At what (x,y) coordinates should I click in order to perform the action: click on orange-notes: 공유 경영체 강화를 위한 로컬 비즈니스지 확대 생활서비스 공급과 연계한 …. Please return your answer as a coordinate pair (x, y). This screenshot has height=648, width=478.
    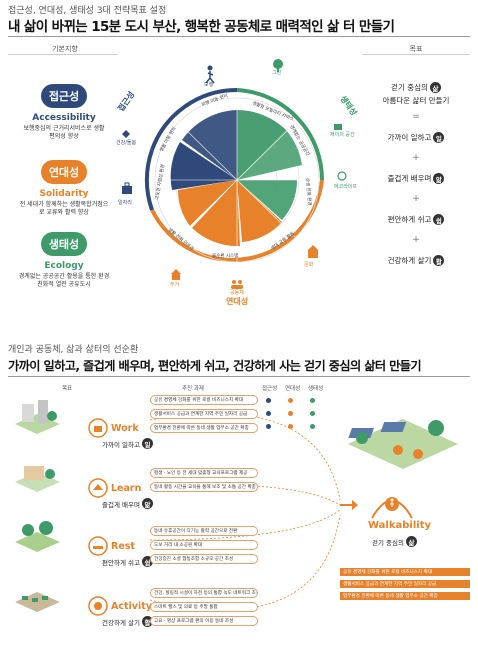
    Looking at the image, I should click on (405, 584).